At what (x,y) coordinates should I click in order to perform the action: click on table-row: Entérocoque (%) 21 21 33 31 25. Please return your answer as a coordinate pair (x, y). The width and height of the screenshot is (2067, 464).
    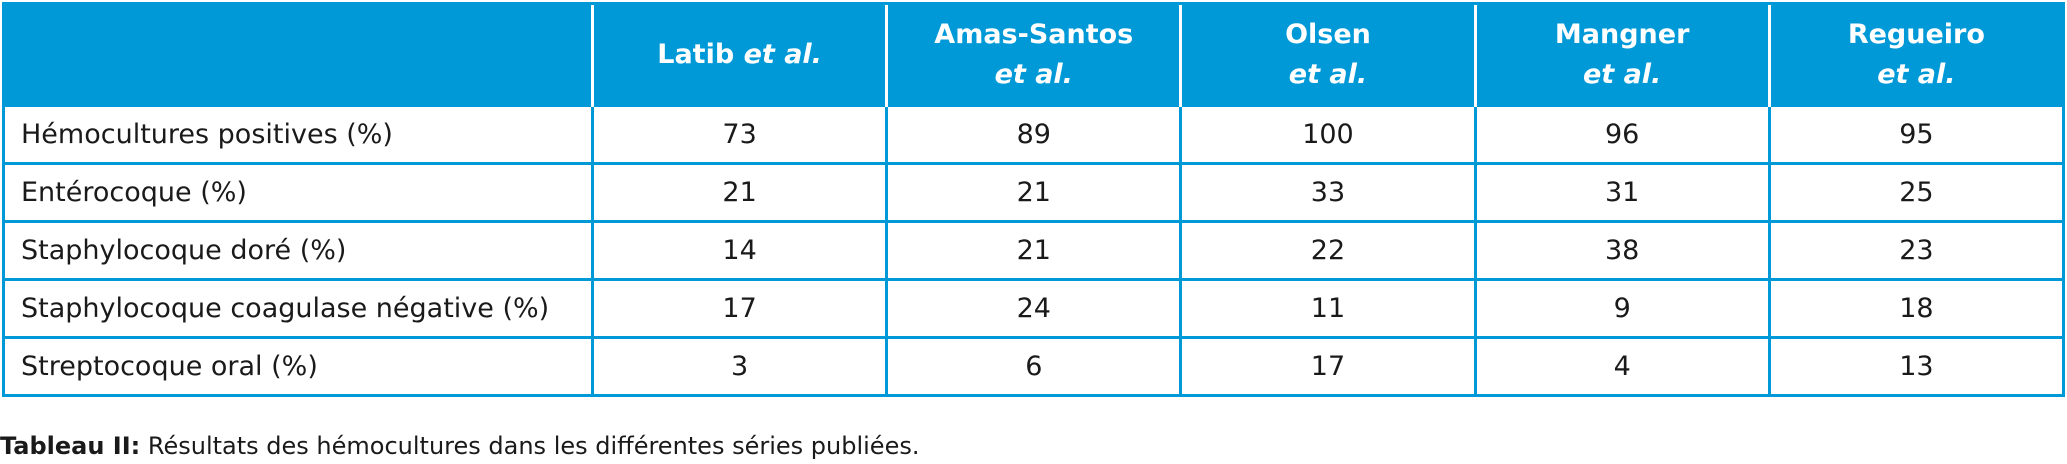
    Looking at the image, I should click on (1034, 192).